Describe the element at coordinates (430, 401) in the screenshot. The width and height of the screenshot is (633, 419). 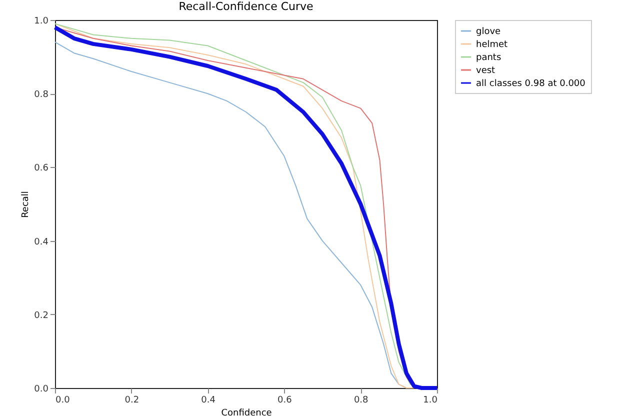
I see `x-tick-label: 1.0` at that location.